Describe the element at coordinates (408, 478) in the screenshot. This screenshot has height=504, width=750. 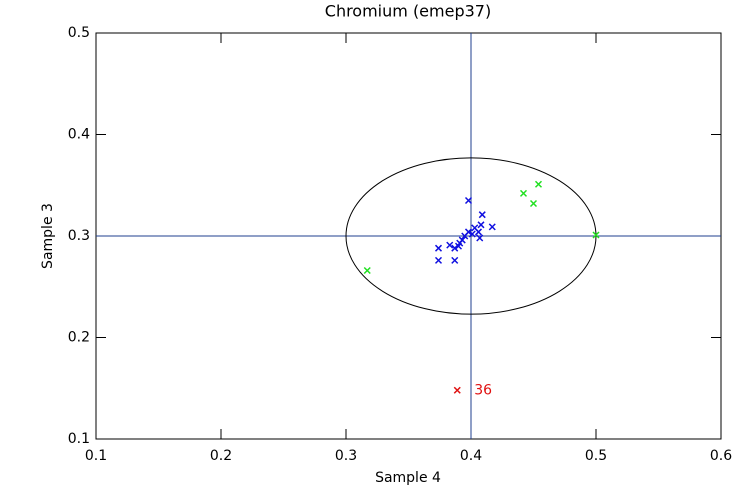
I see `x-axis-label: Sample 4` at that location.